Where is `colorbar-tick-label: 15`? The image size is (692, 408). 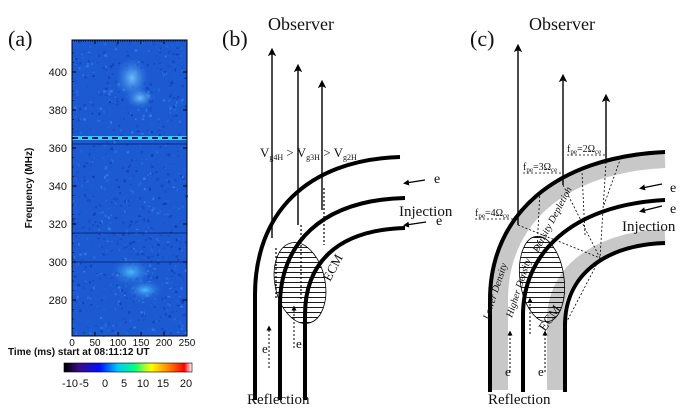
colorbar-tick-label: 15 is located at coordinates (163, 384).